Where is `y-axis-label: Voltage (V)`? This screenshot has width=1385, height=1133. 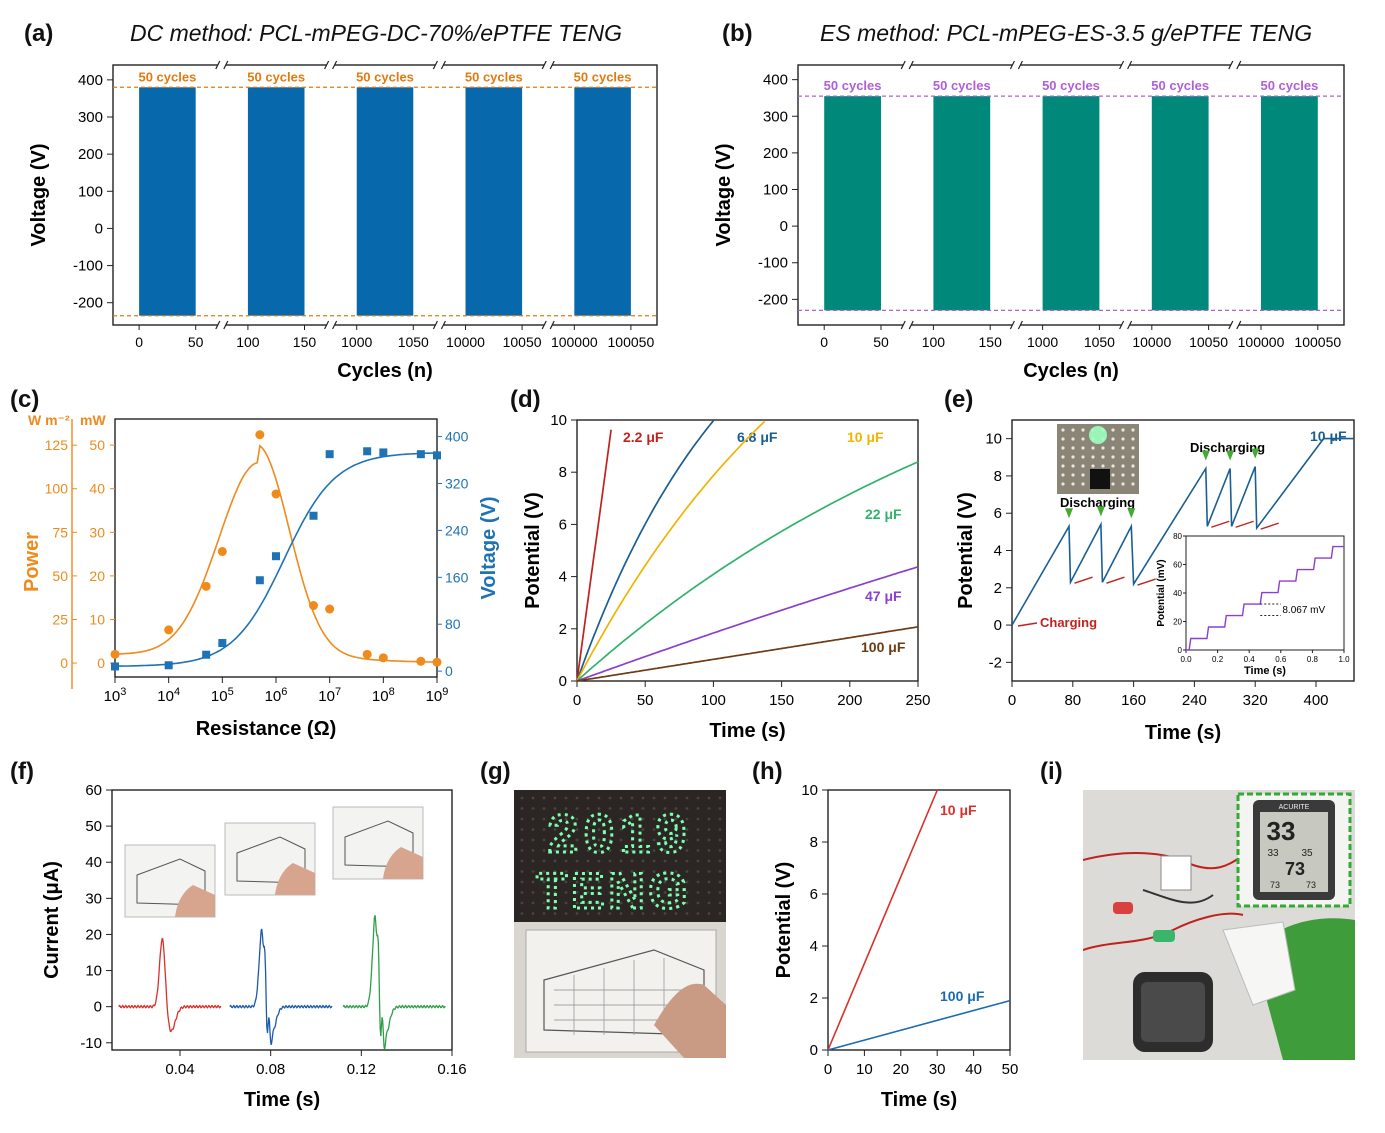
y-axis-label: Voltage (V) is located at coordinates (724, 195).